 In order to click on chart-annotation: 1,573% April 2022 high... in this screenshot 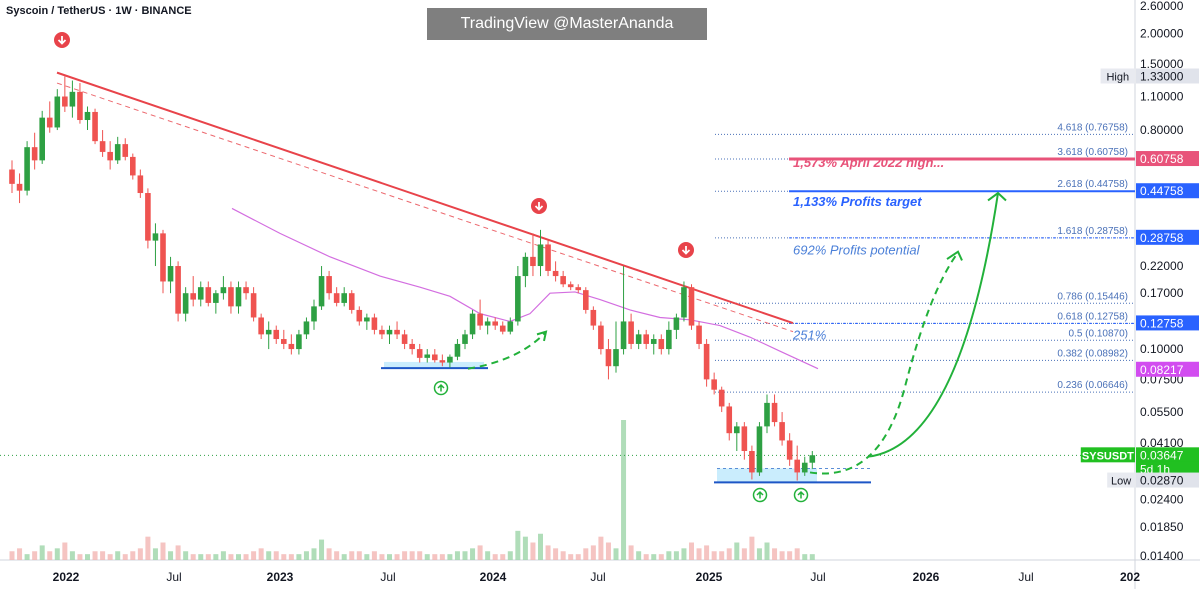, I will do `click(868, 162)`.